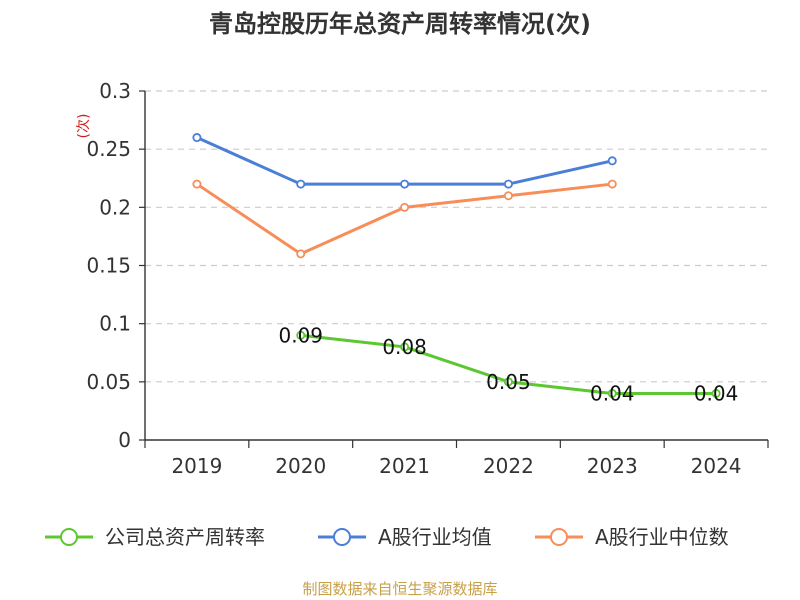 The image size is (800, 600). I want to click on y-tick-label: 0.05, so click(108, 382).